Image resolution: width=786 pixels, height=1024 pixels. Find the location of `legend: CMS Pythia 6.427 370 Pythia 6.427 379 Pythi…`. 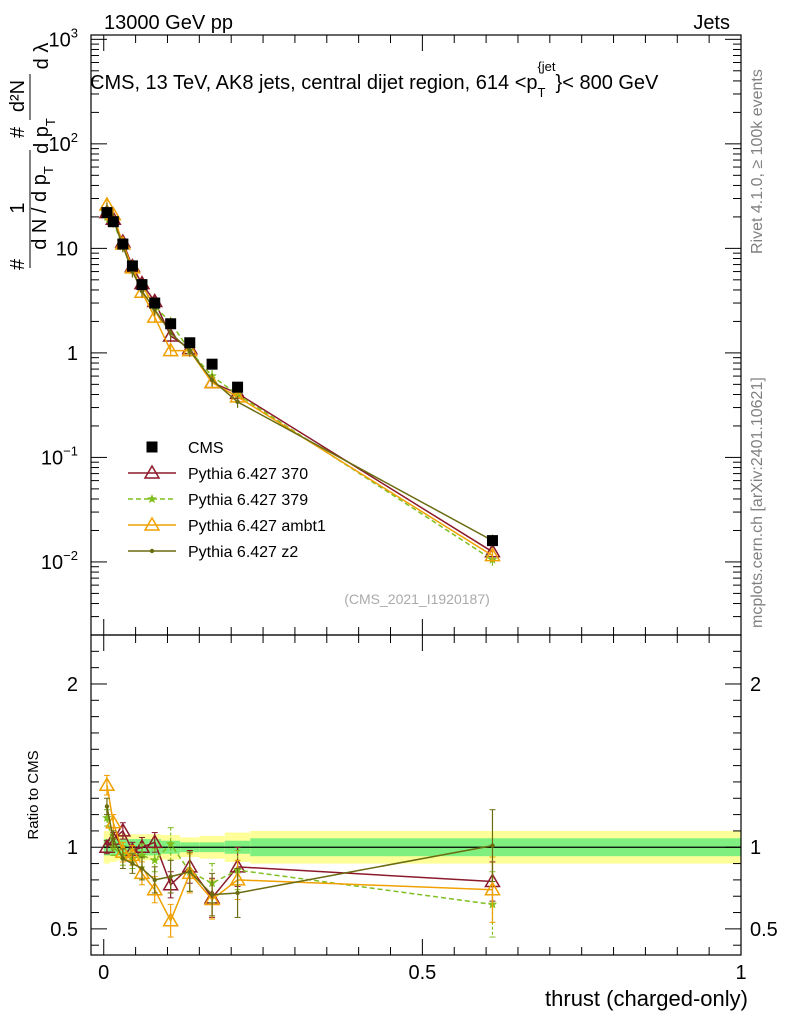

legend: CMS Pythia 6.427 370 Pythia 6.427 379 Pythi… is located at coordinates (227, 500).